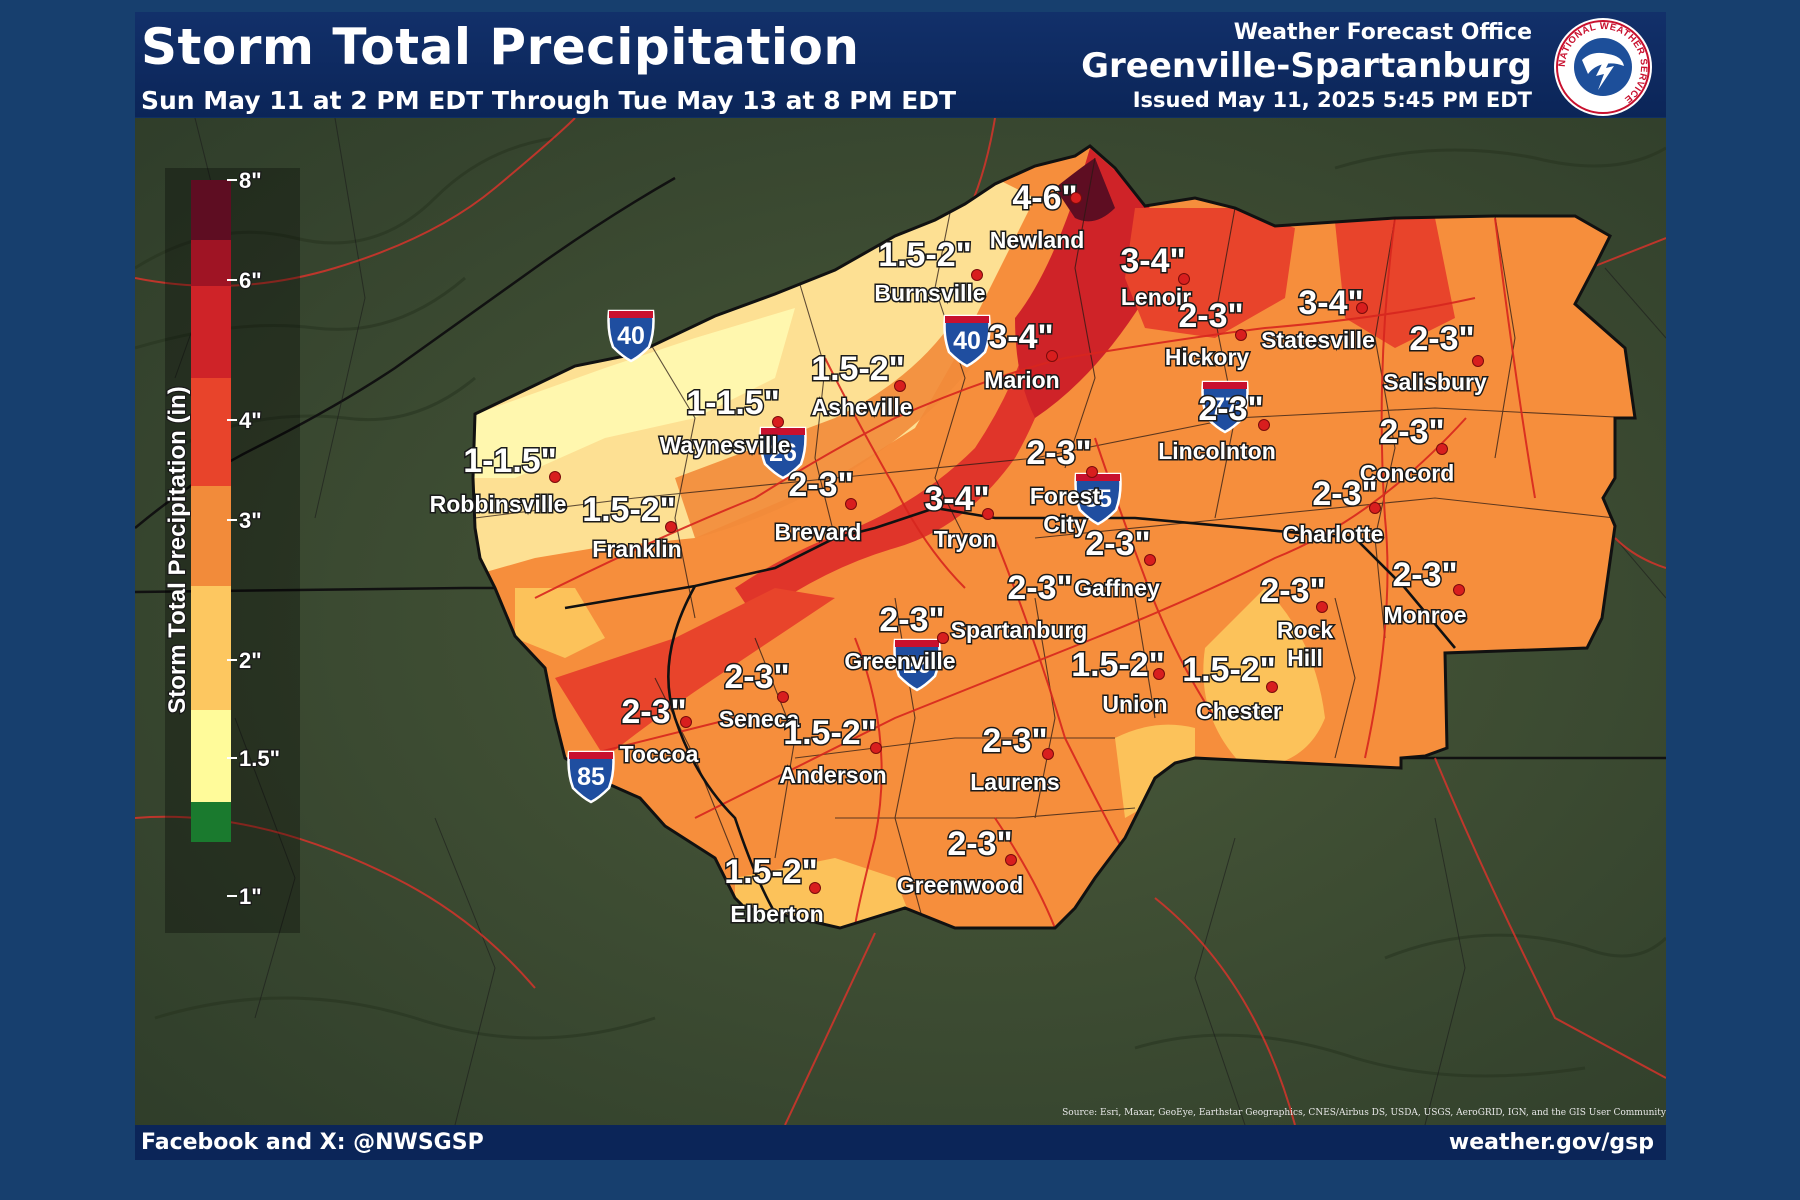  Describe the element at coordinates (1048, 754) in the screenshot. I see `laurens-city-marker-icon` at that location.